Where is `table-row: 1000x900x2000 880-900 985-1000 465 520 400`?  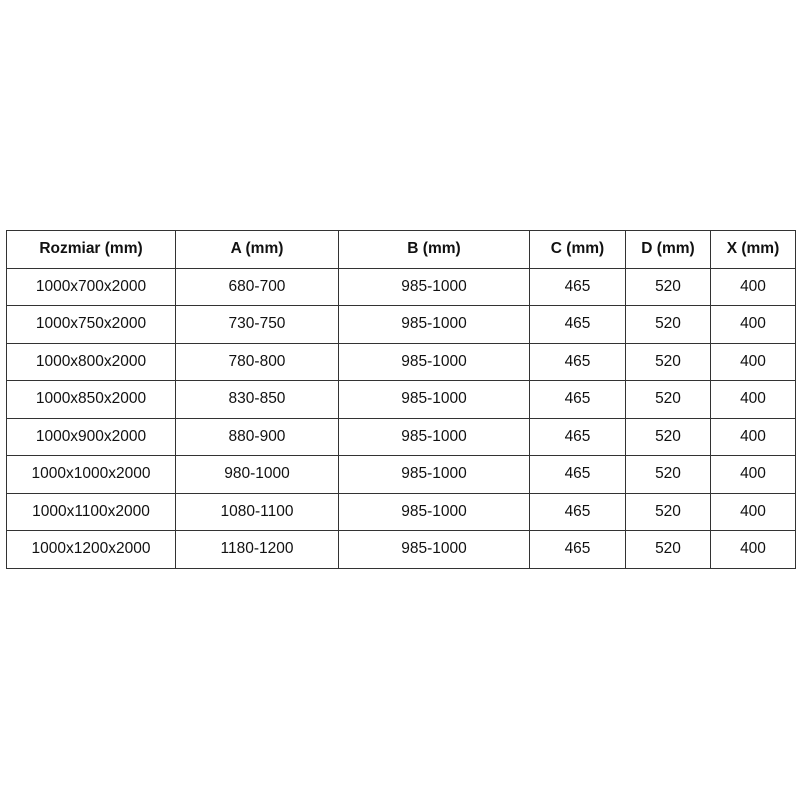 table-row: 1000x900x2000 880-900 985-1000 465 520 400 is located at coordinates (401, 436).